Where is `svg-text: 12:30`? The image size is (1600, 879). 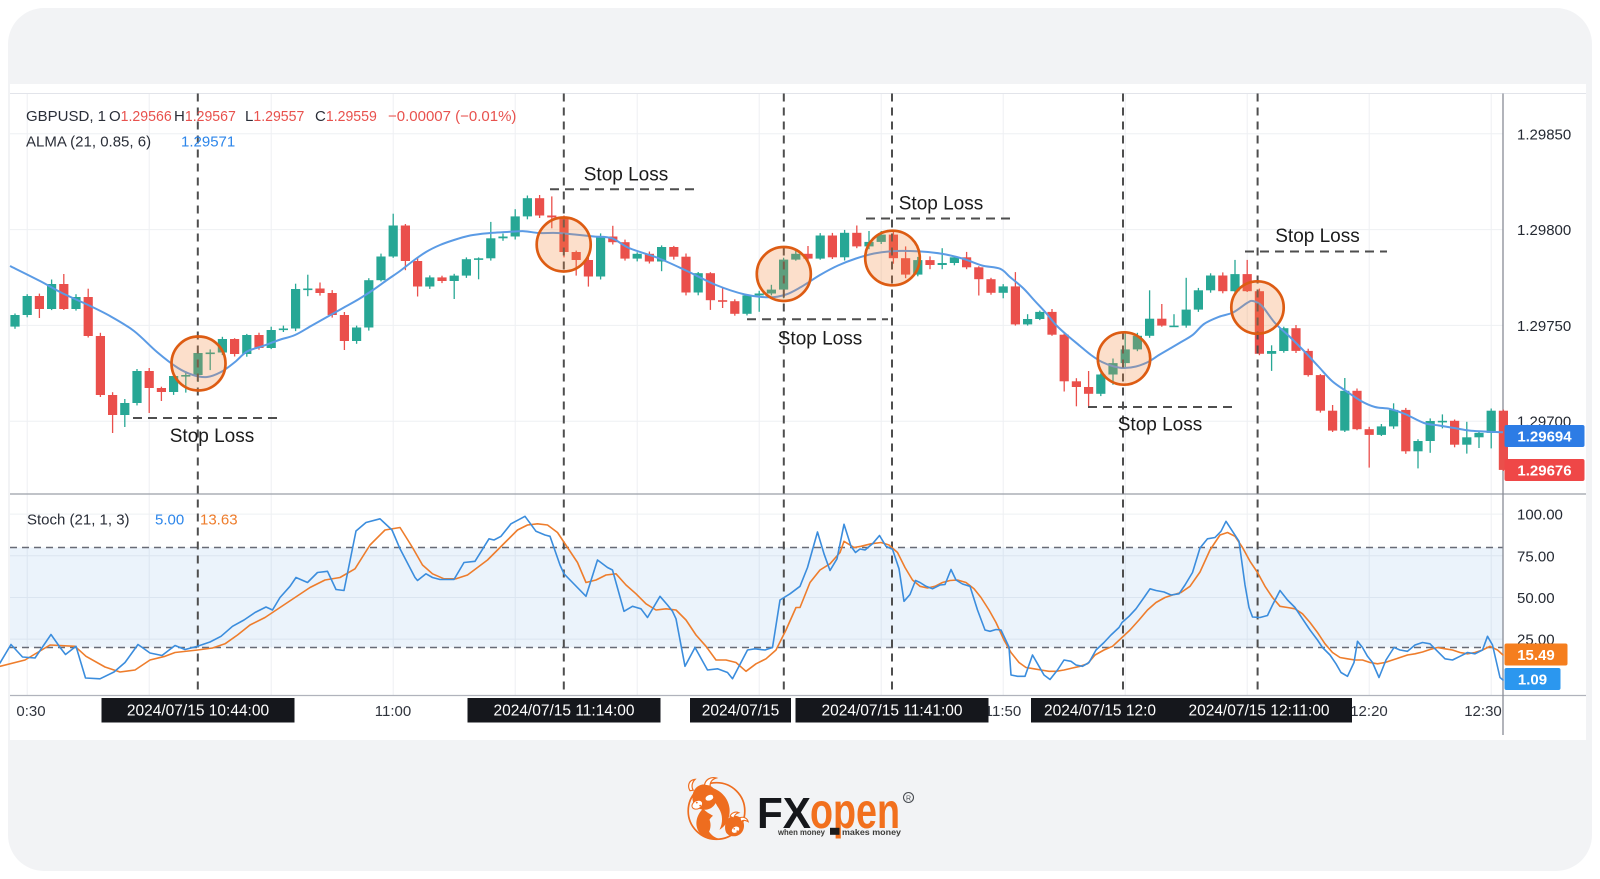
svg-text: 12:30 is located at coordinates (1483, 711).